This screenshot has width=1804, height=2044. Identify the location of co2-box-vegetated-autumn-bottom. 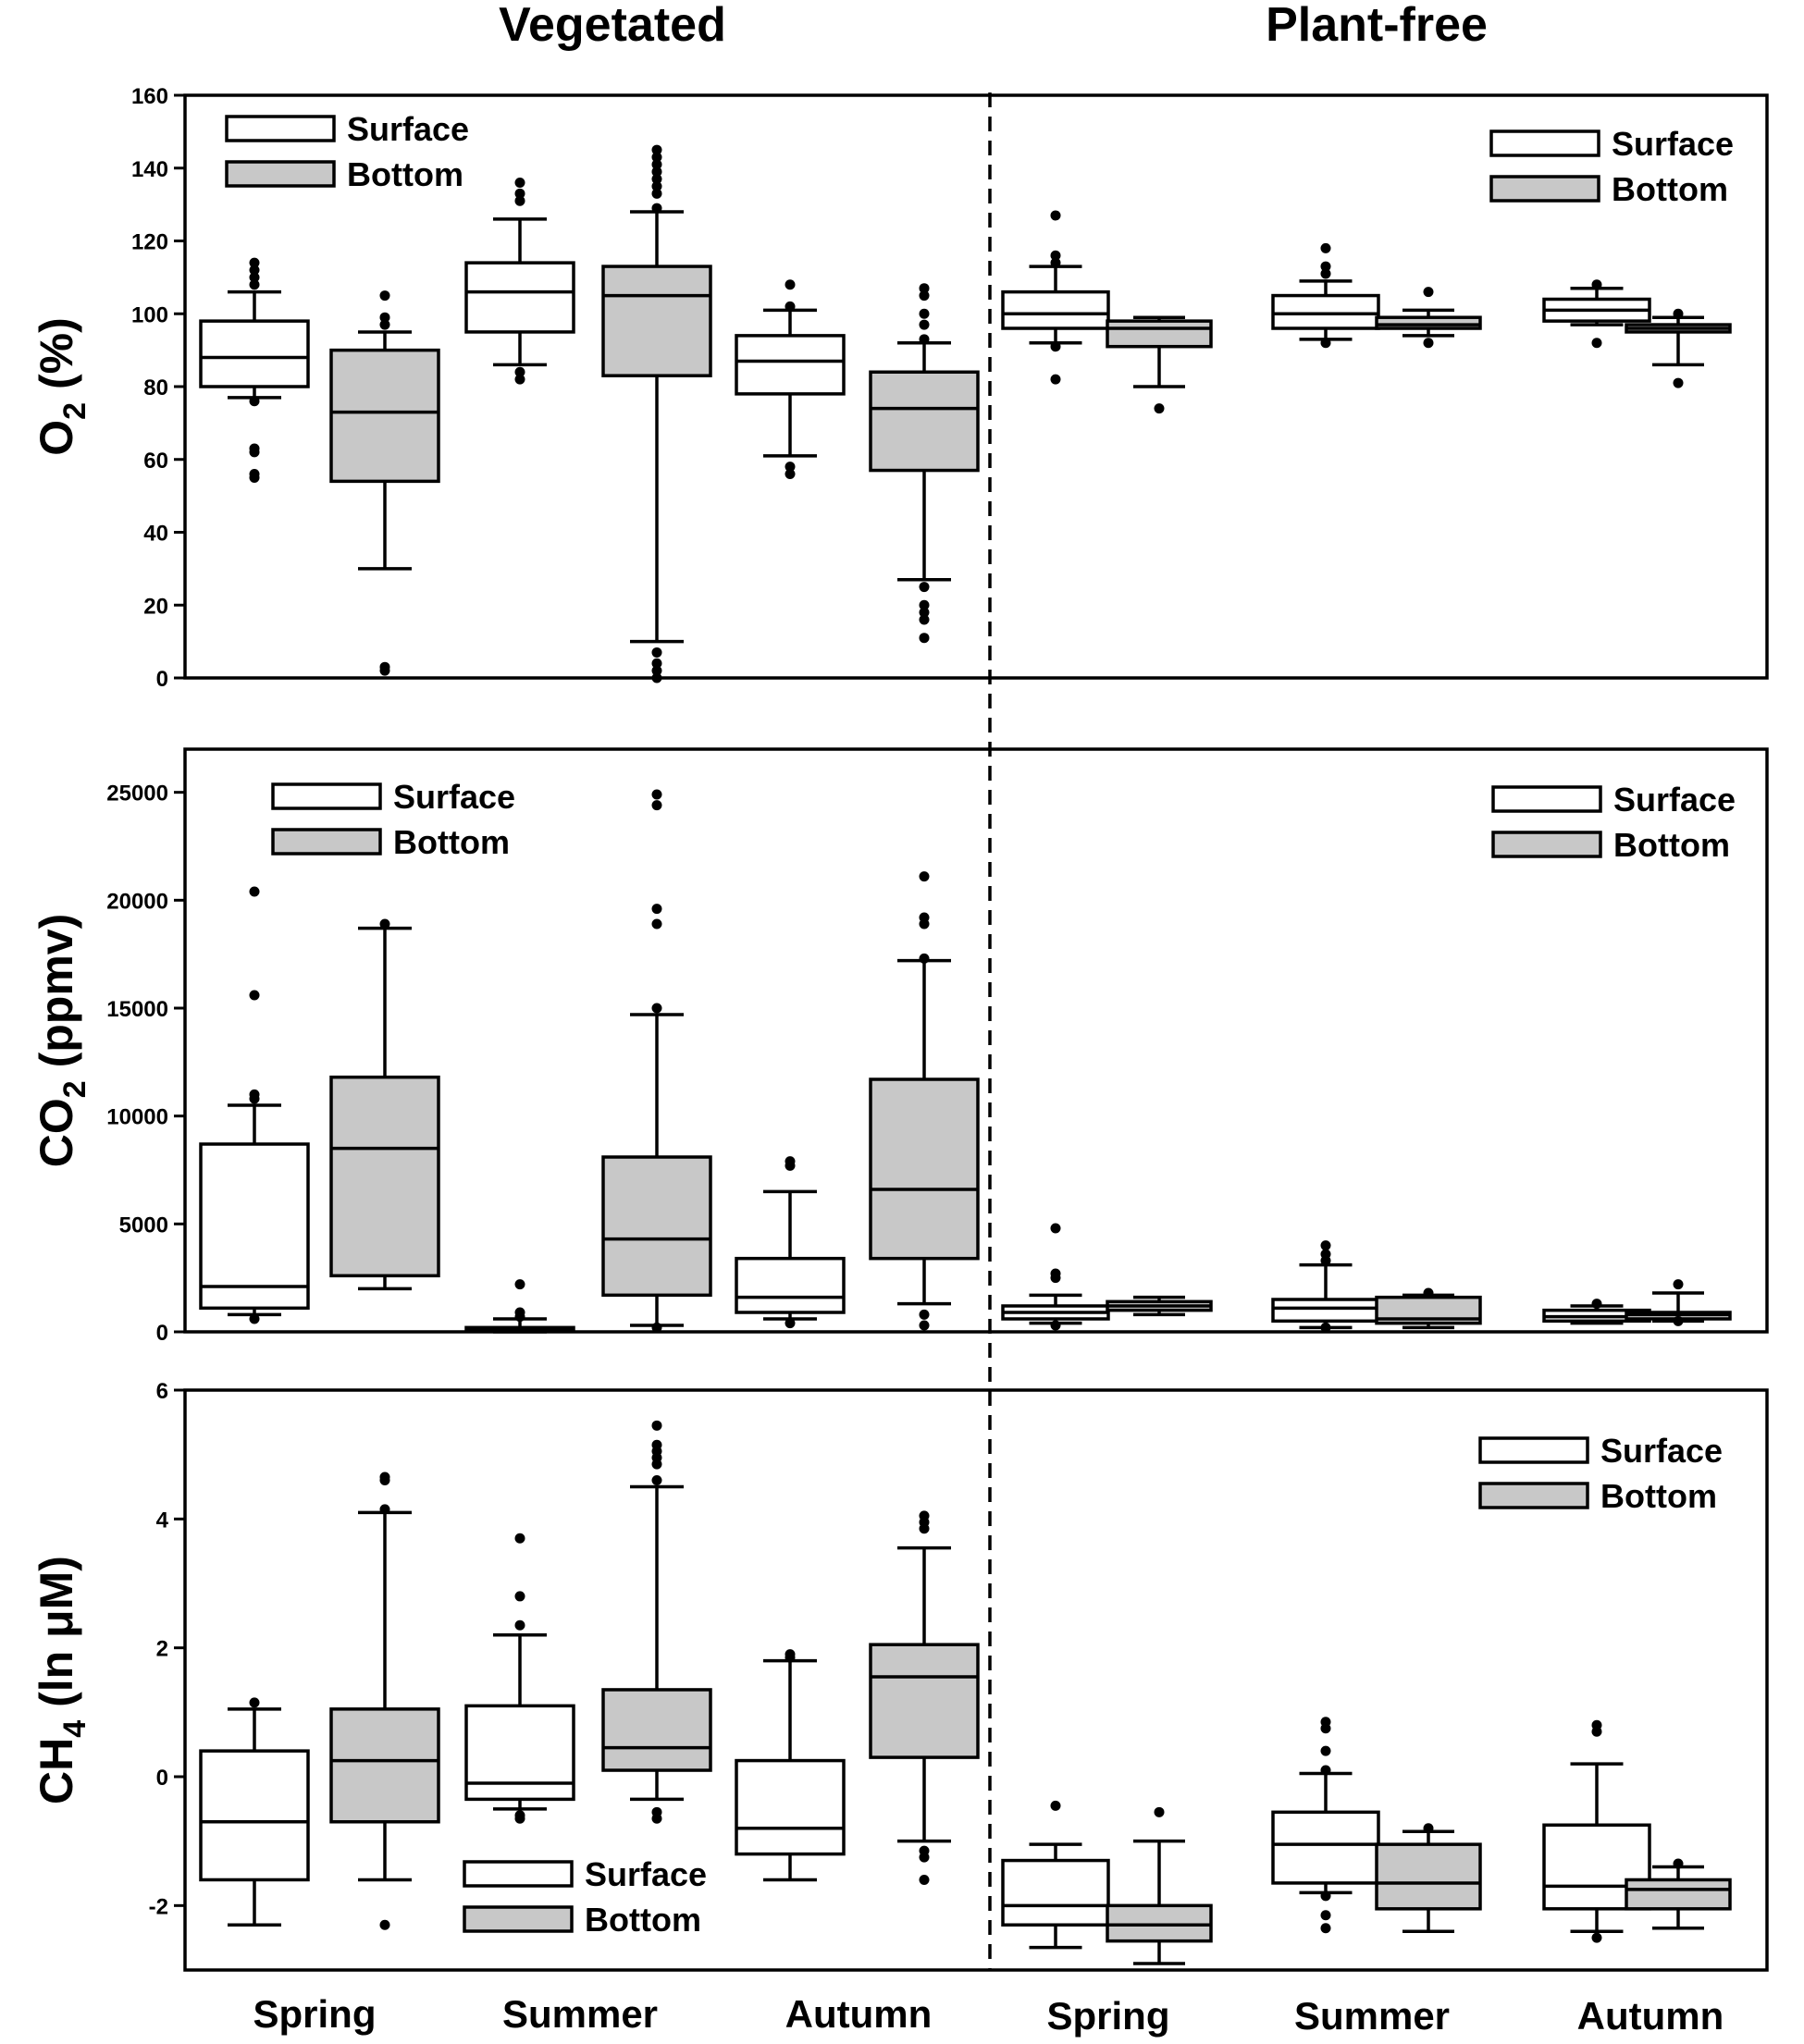
(924, 1101).